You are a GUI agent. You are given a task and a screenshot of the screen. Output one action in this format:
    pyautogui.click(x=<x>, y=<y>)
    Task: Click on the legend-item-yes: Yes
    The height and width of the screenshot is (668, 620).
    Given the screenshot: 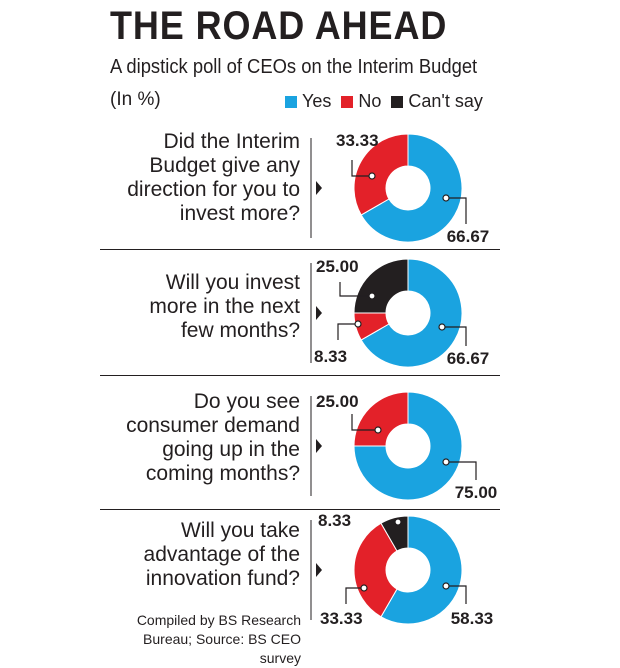 What is the action you would take?
    pyautogui.click(x=308, y=101)
    